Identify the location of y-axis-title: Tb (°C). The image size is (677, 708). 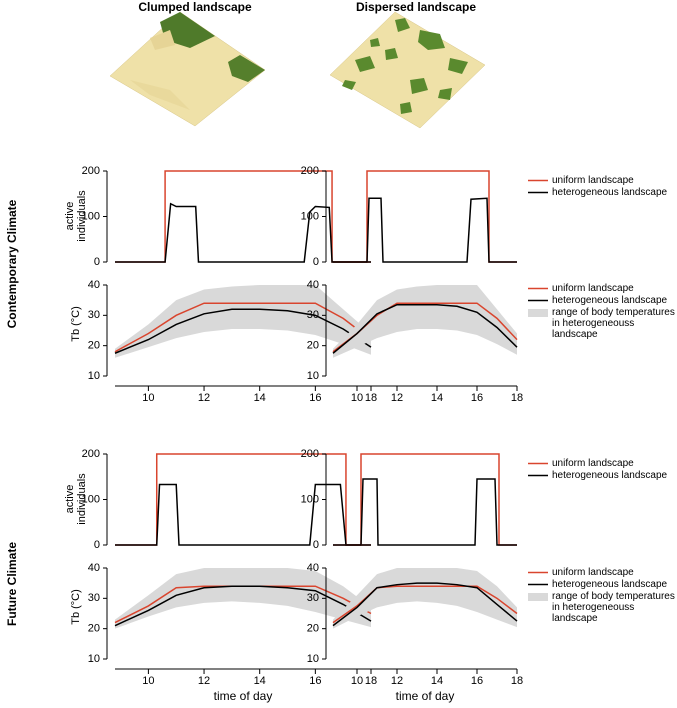
(76, 324).